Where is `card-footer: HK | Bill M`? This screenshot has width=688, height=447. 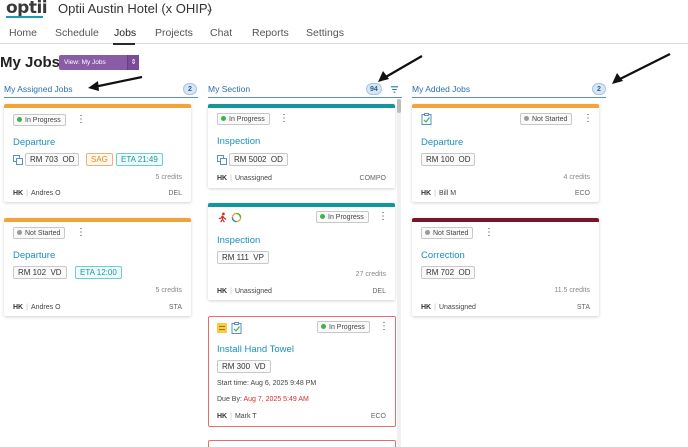 card-footer: HK | Bill M is located at coordinates (439, 193).